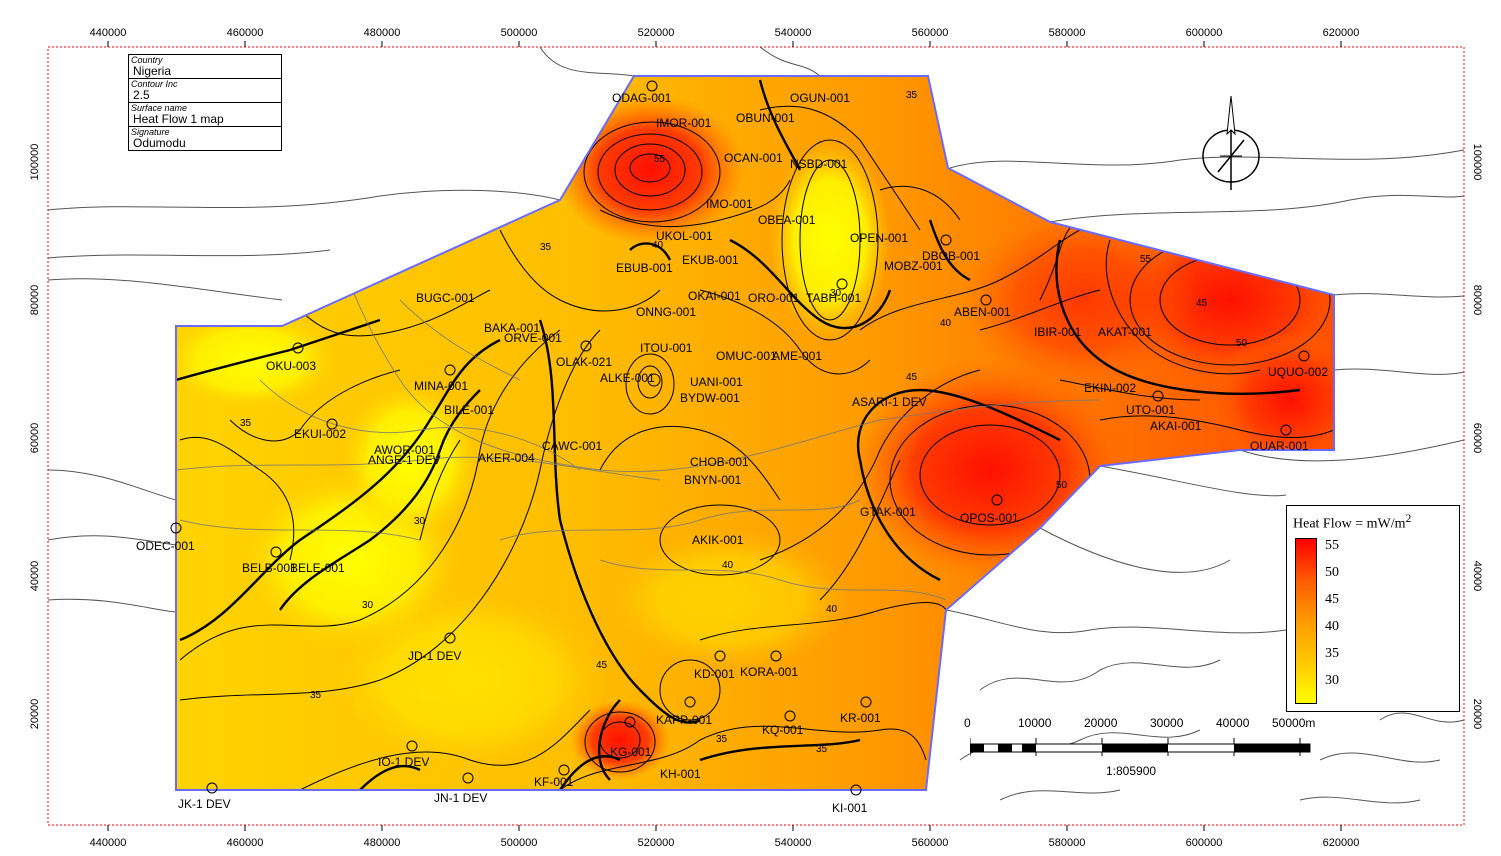 The width and height of the screenshot is (1501, 856). What do you see at coordinates (729, 204) in the screenshot?
I see `well-label: IMO-001` at bounding box center [729, 204].